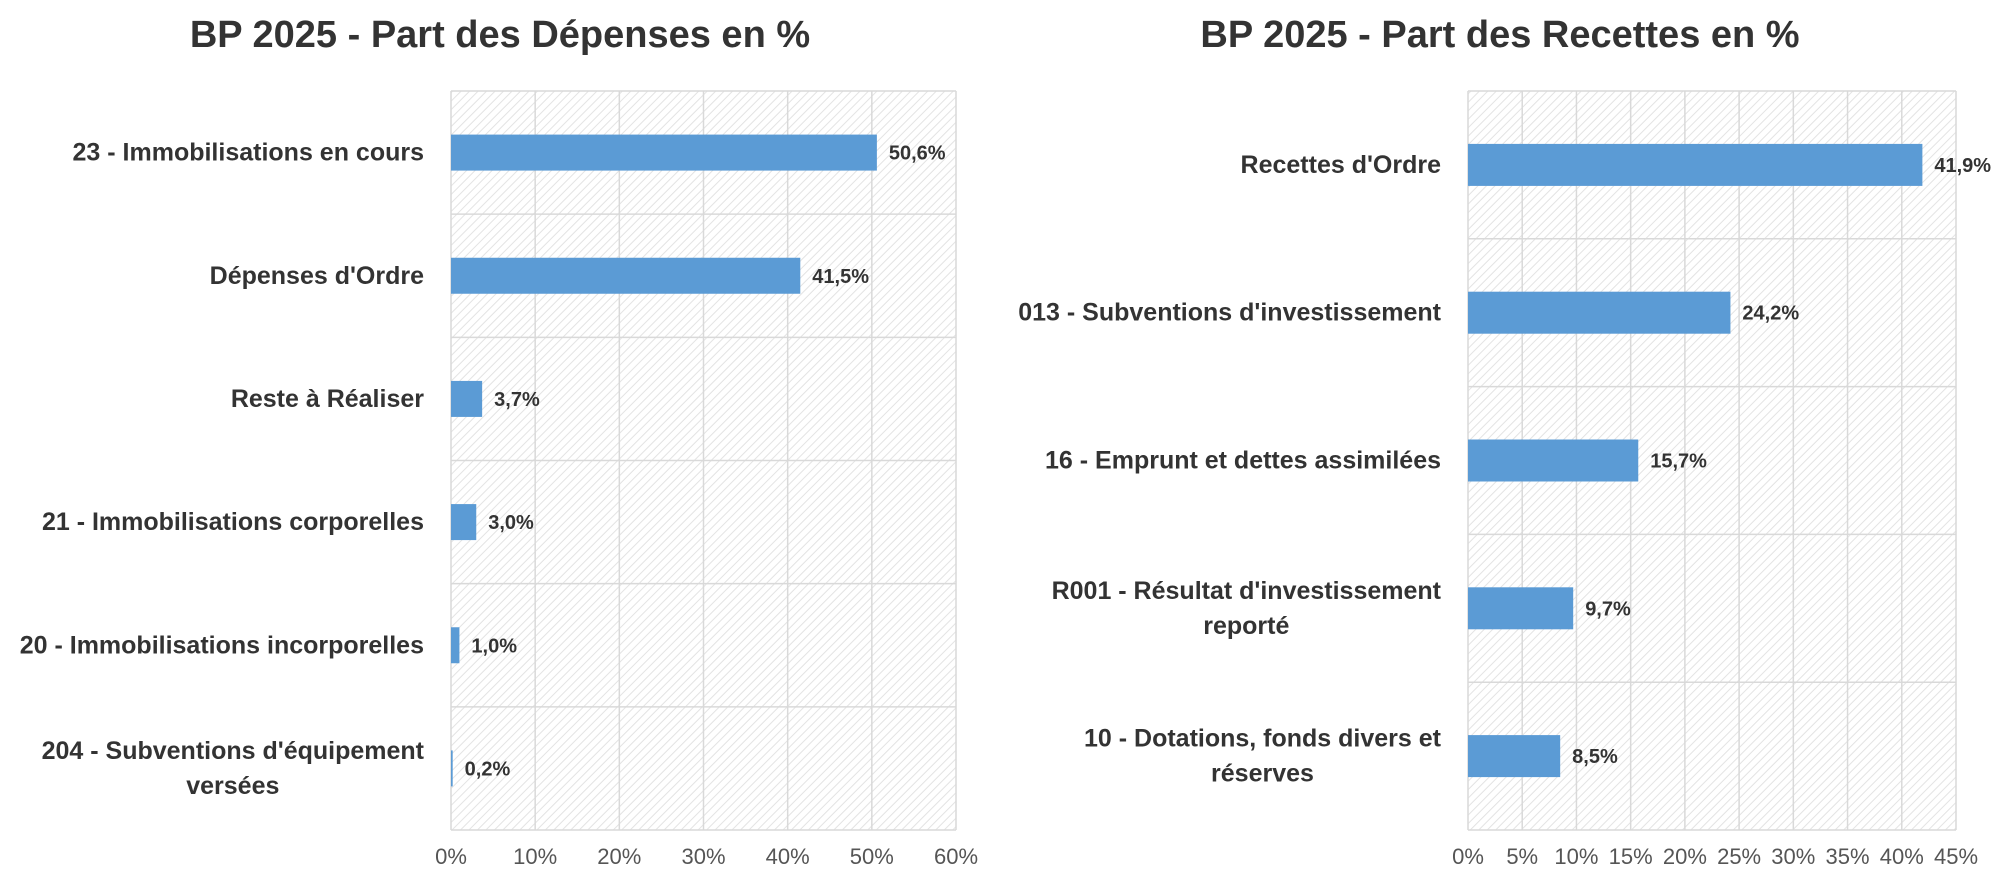 This screenshot has height=889, width=2000. What do you see at coordinates (517, 400) in the screenshot?
I see `value-label: 3,7%` at bounding box center [517, 400].